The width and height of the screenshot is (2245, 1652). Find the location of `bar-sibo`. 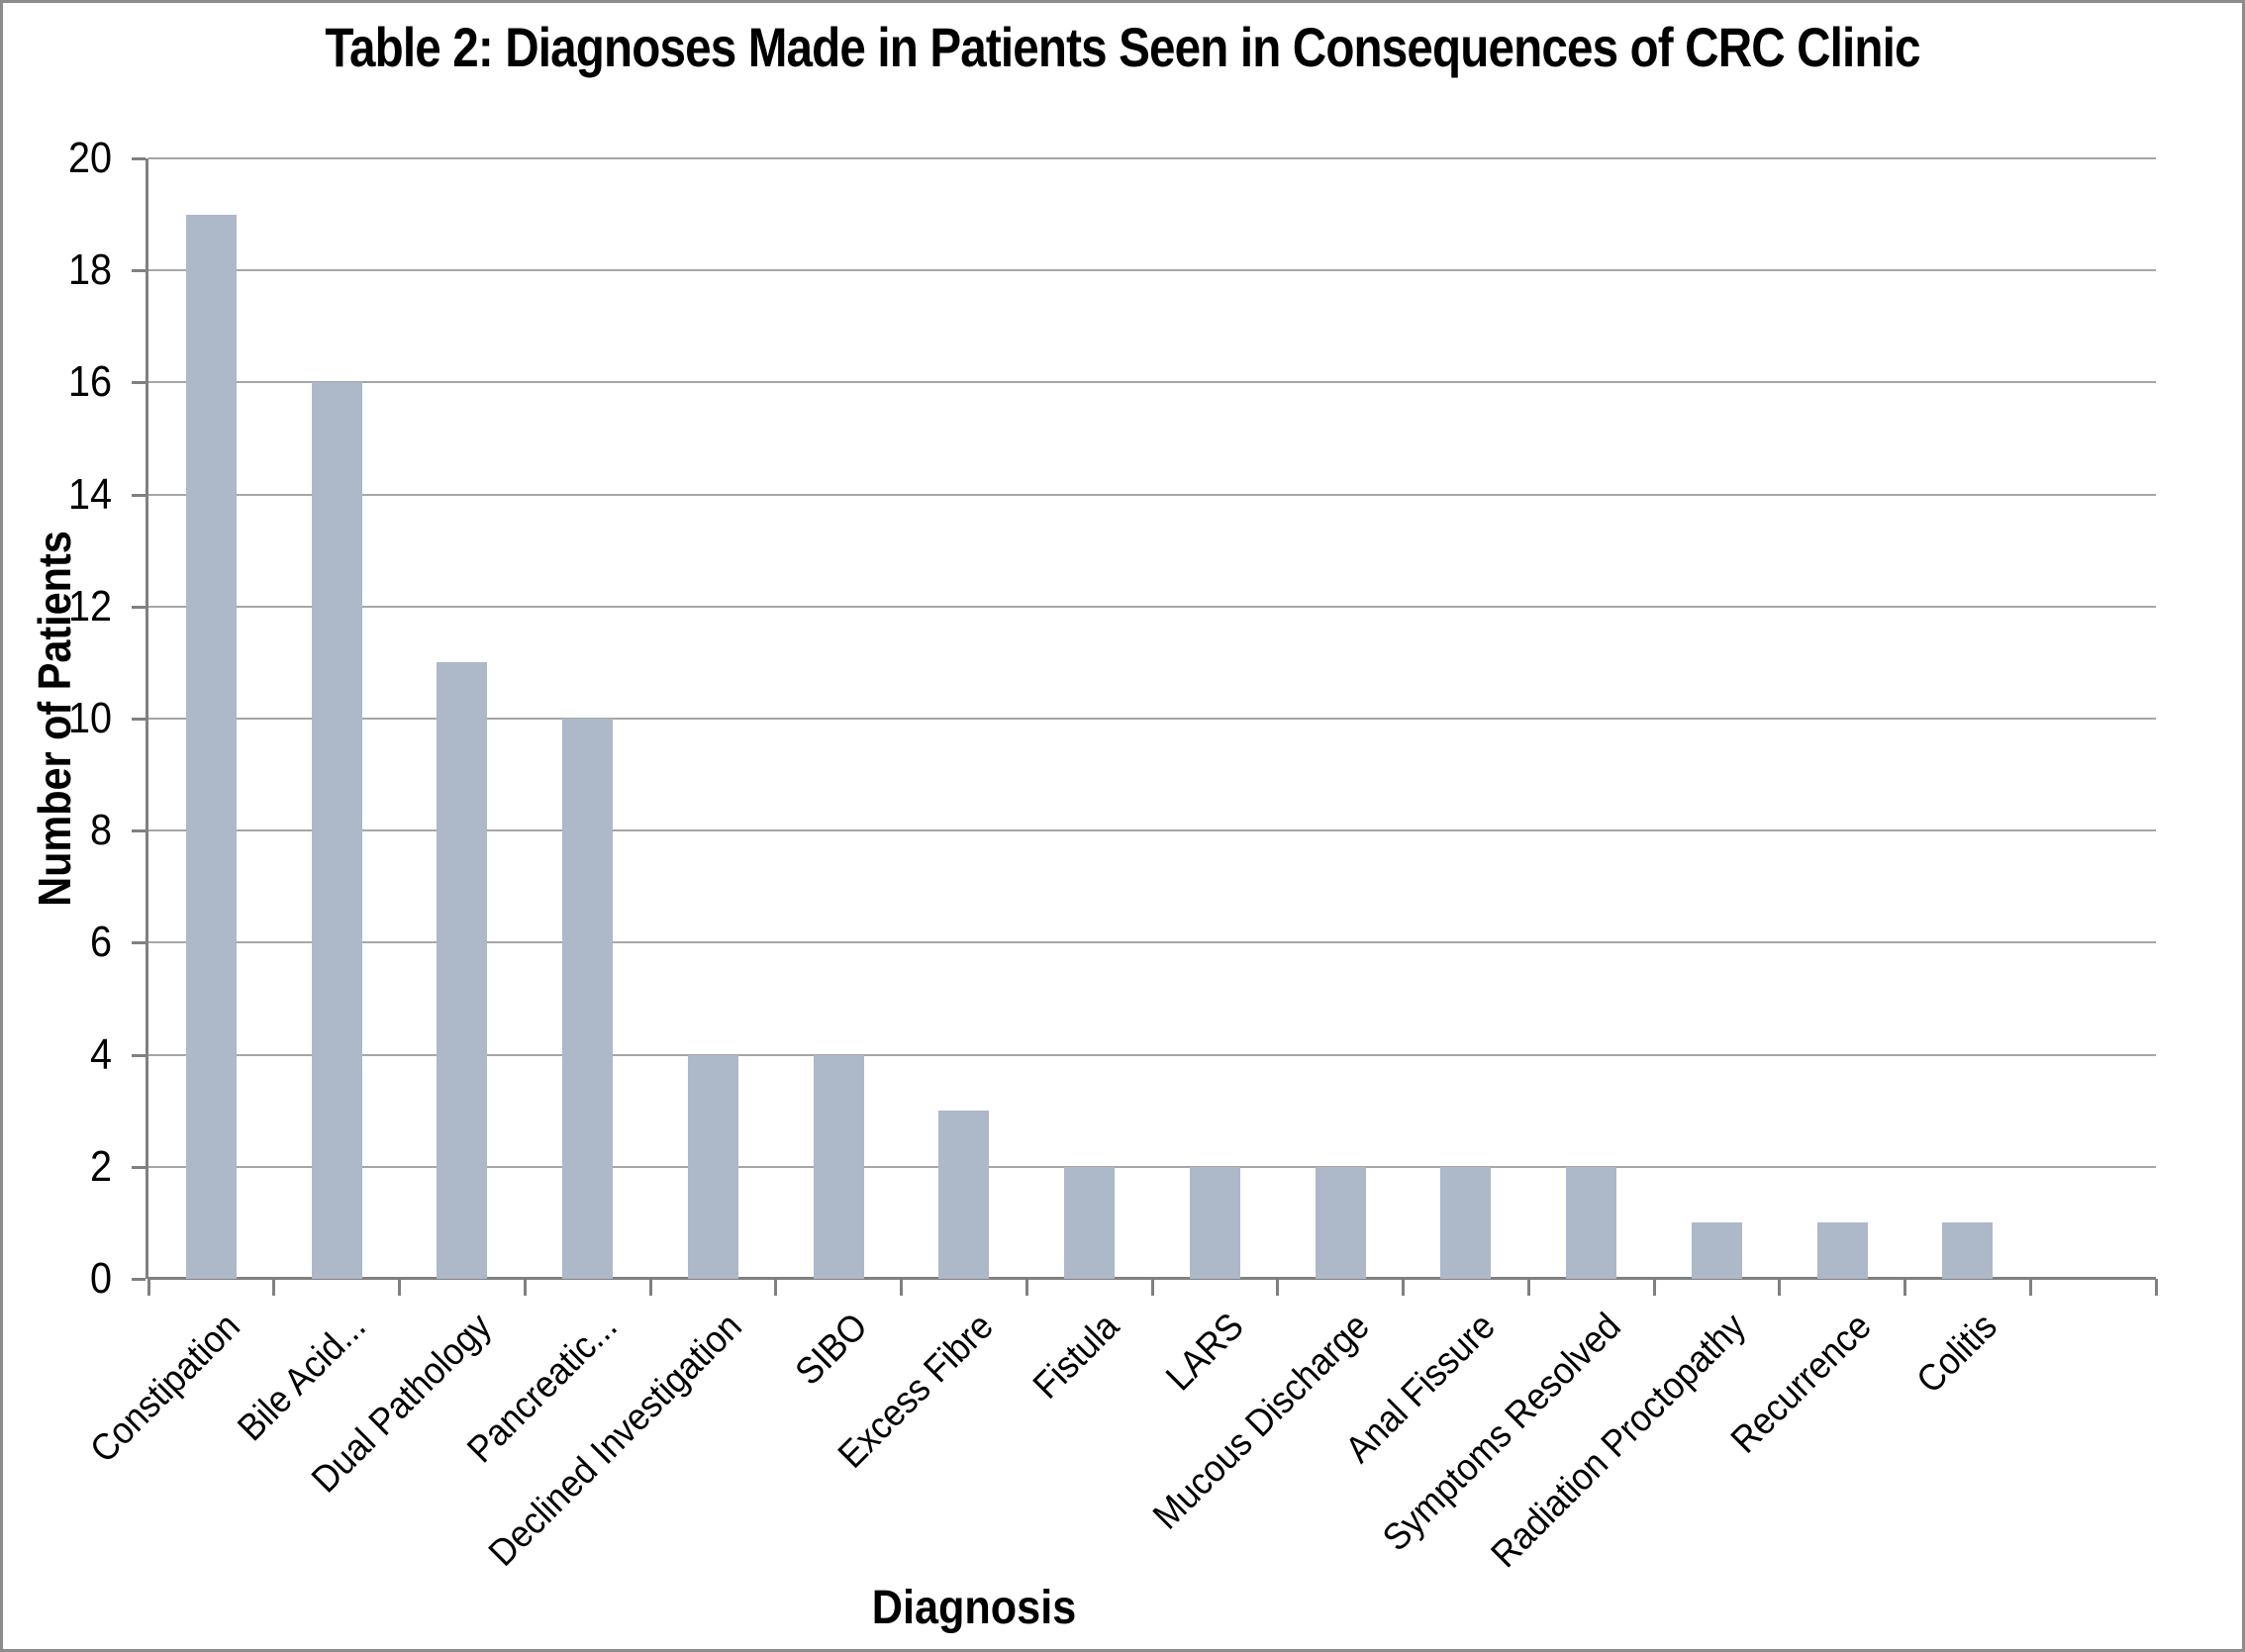

bar-sibo is located at coordinates (838, 1166).